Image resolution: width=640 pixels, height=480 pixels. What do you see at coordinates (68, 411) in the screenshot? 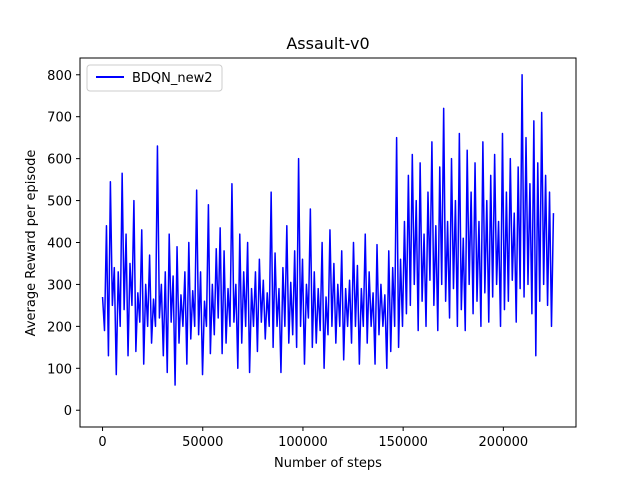
I see `y-tick-label: 0` at bounding box center [68, 411].